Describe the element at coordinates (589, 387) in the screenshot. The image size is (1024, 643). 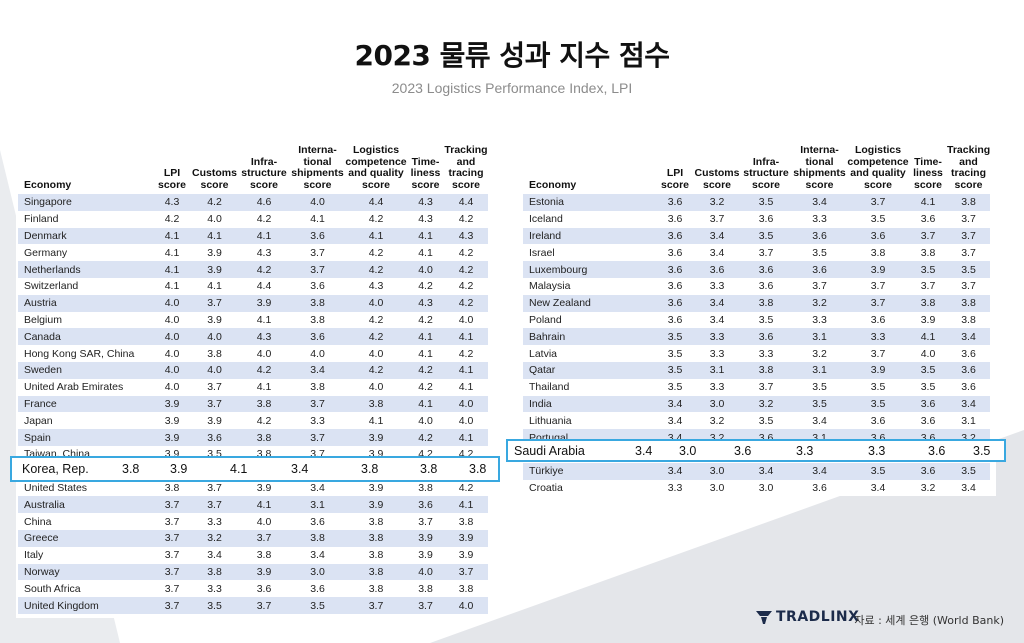
I see `cell-economy: Thailand` at that location.